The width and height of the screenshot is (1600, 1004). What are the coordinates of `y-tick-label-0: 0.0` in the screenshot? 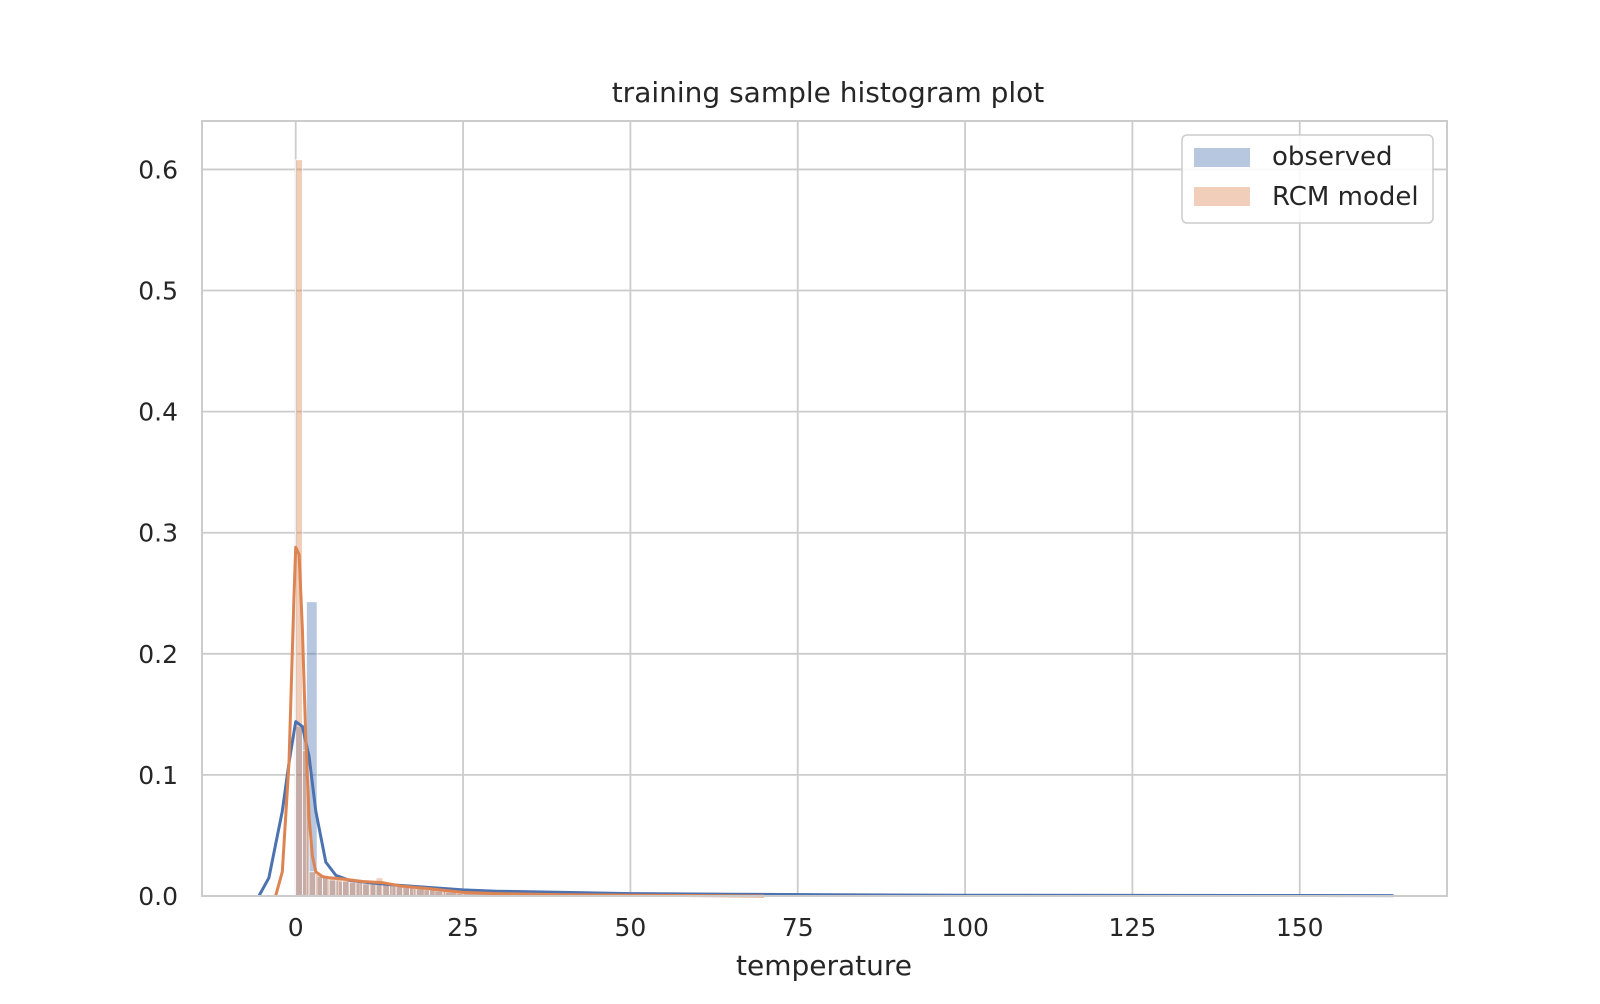 It's located at (158, 896).